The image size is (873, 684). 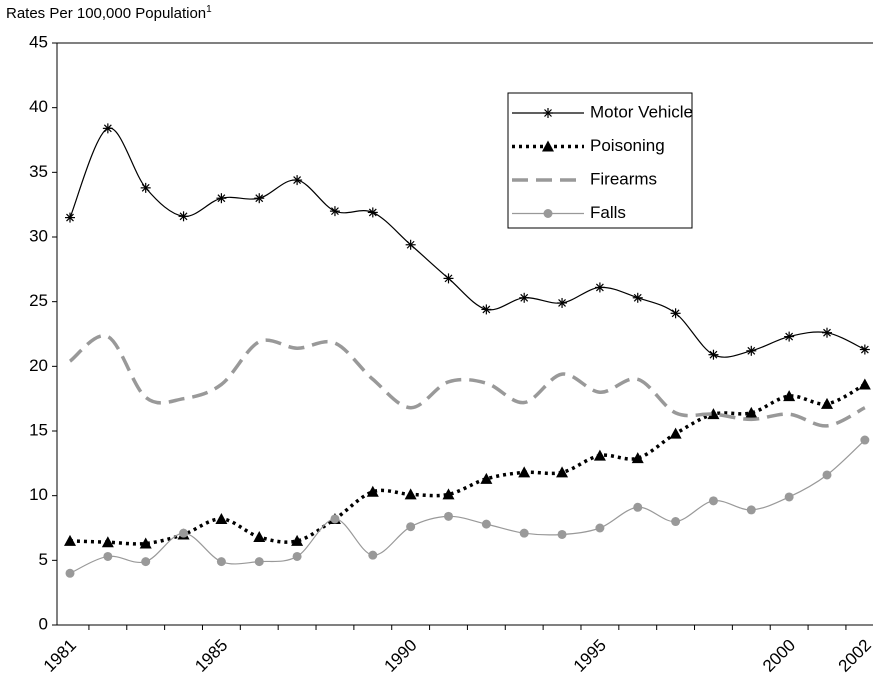 What do you see at coordinates (38, 235) in the screenshot?
I see `y-tick-label: 30` at bounding box center [38, 235].